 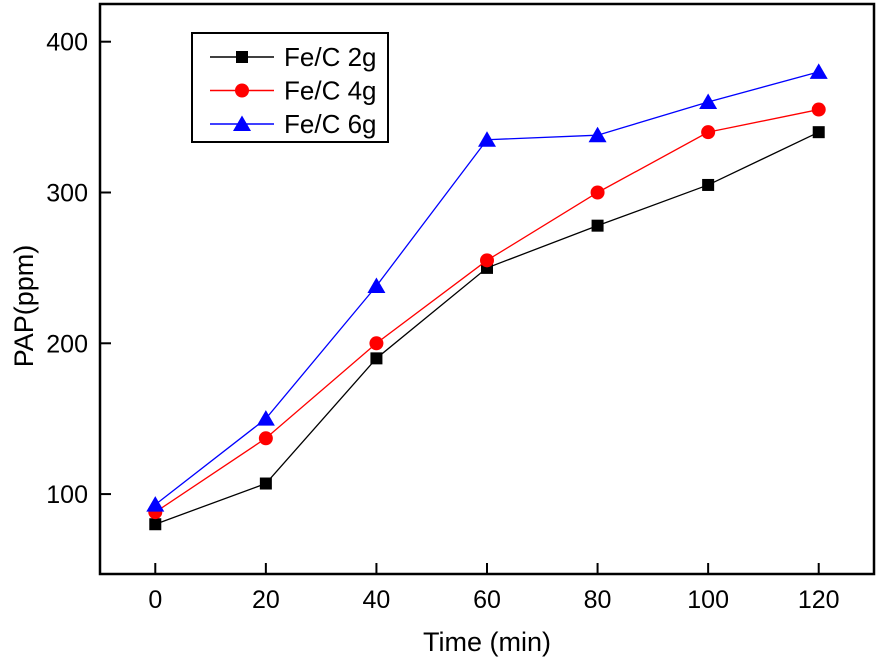 What do you see at coordinates (67, 495) in the screenshot?
I see `y-tick-label: 100` at bounding box center [67, 495].